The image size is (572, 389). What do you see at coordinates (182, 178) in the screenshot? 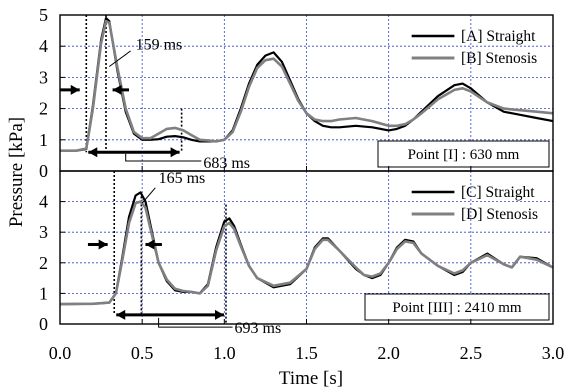
I see `short-interval-label: 165 ms` at bounding box center [182, 178].